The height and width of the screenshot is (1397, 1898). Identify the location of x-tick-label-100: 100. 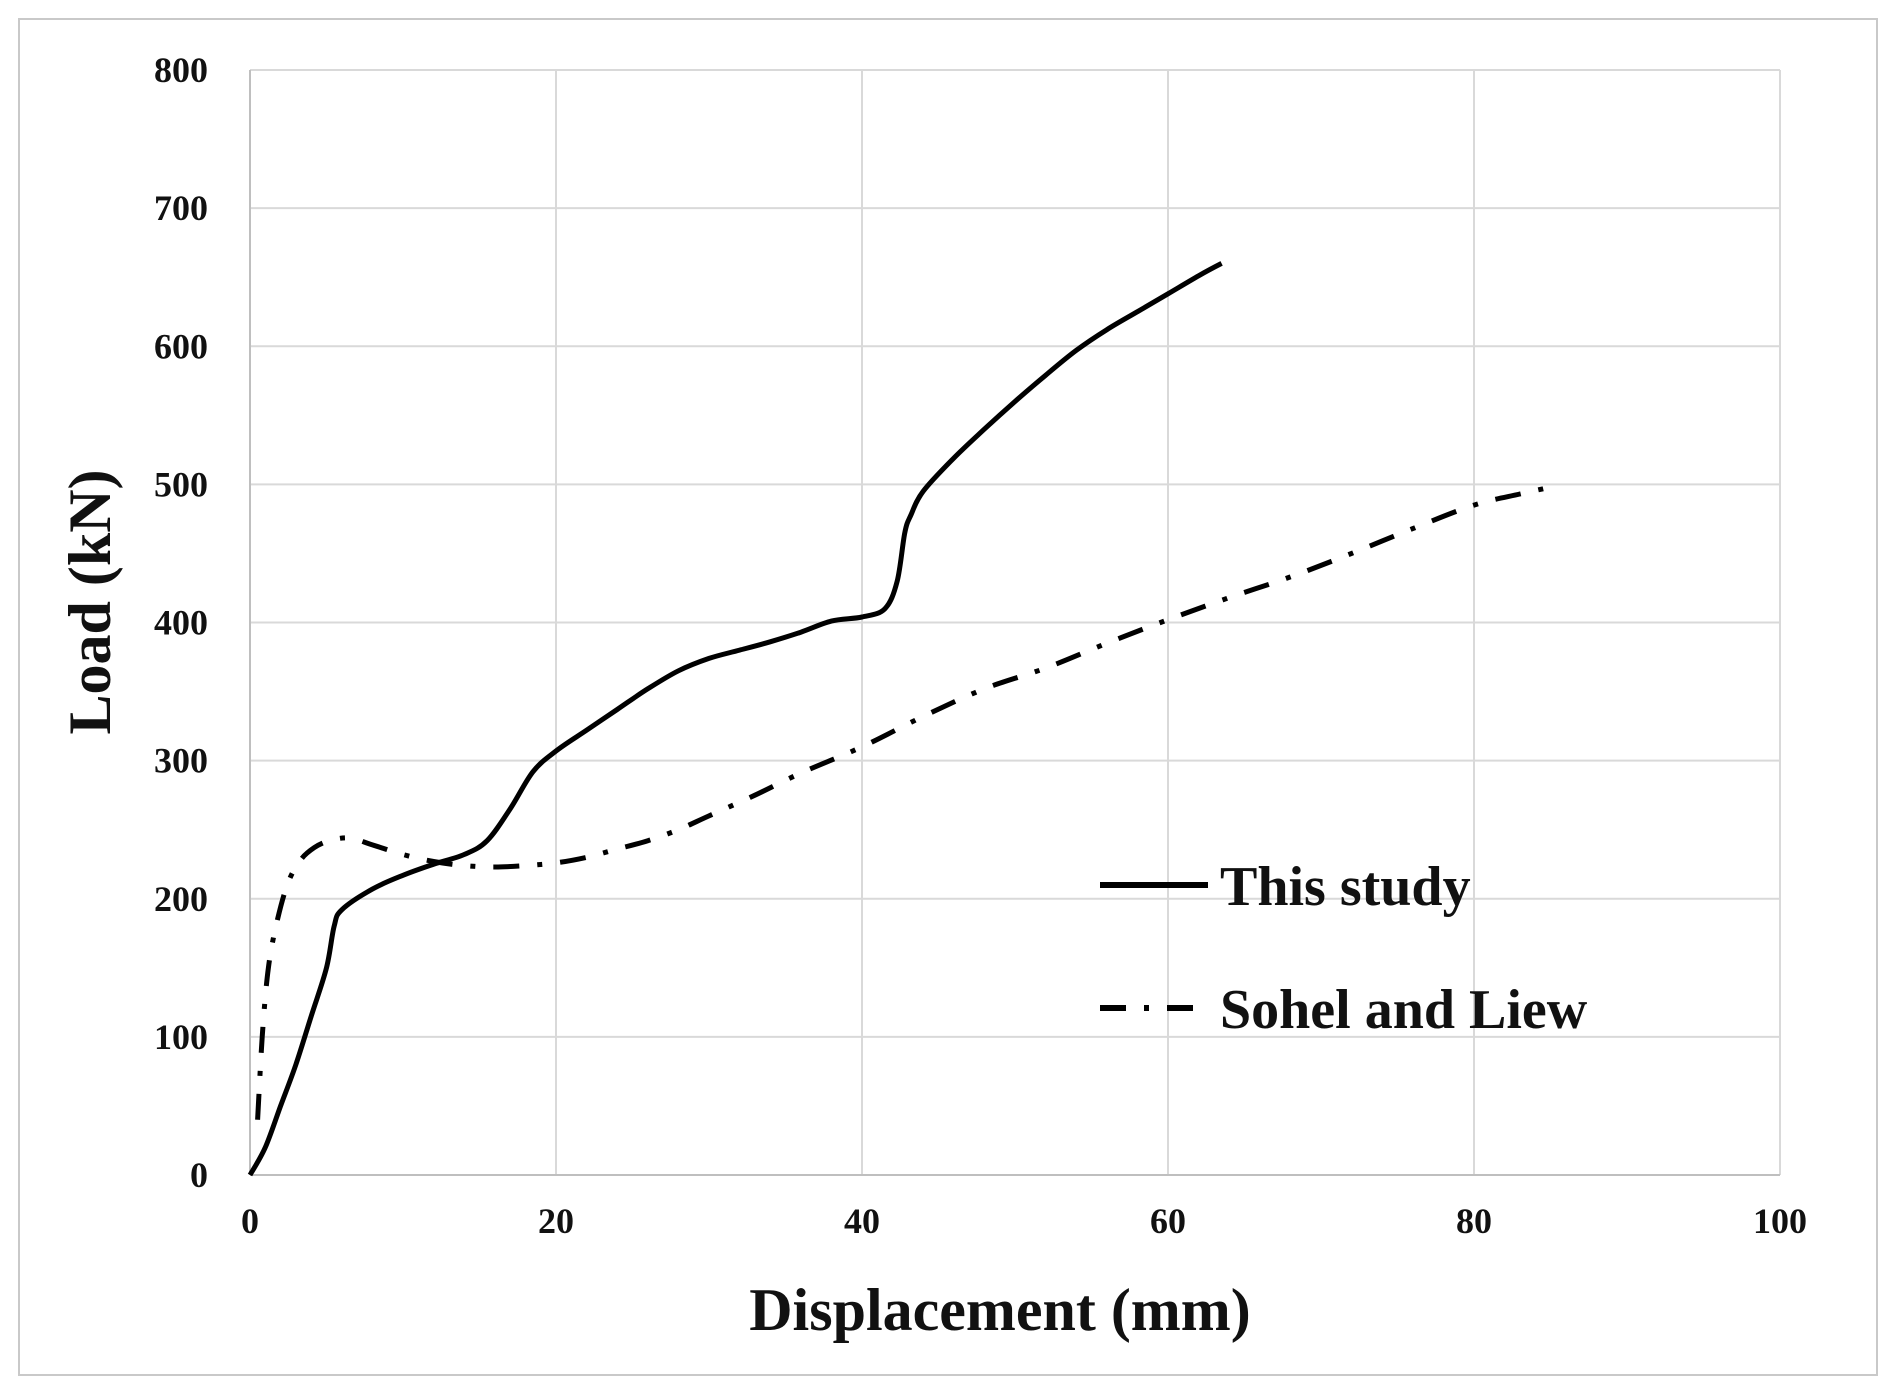
(1780, 1221).